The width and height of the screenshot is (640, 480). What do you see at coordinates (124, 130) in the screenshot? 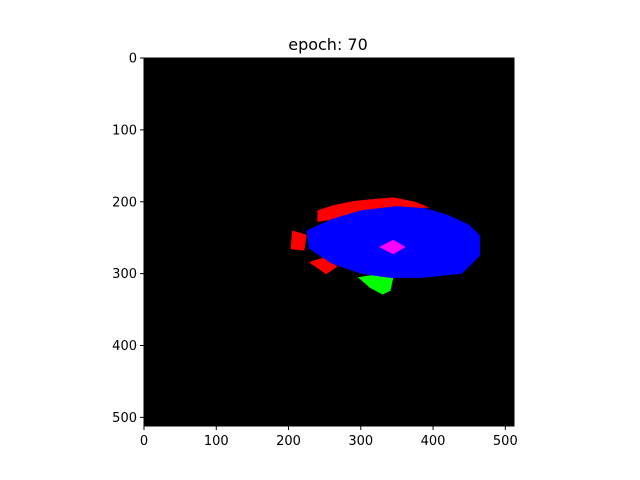
I see `y-tick-label: 100` at bounding box center [124, 130].